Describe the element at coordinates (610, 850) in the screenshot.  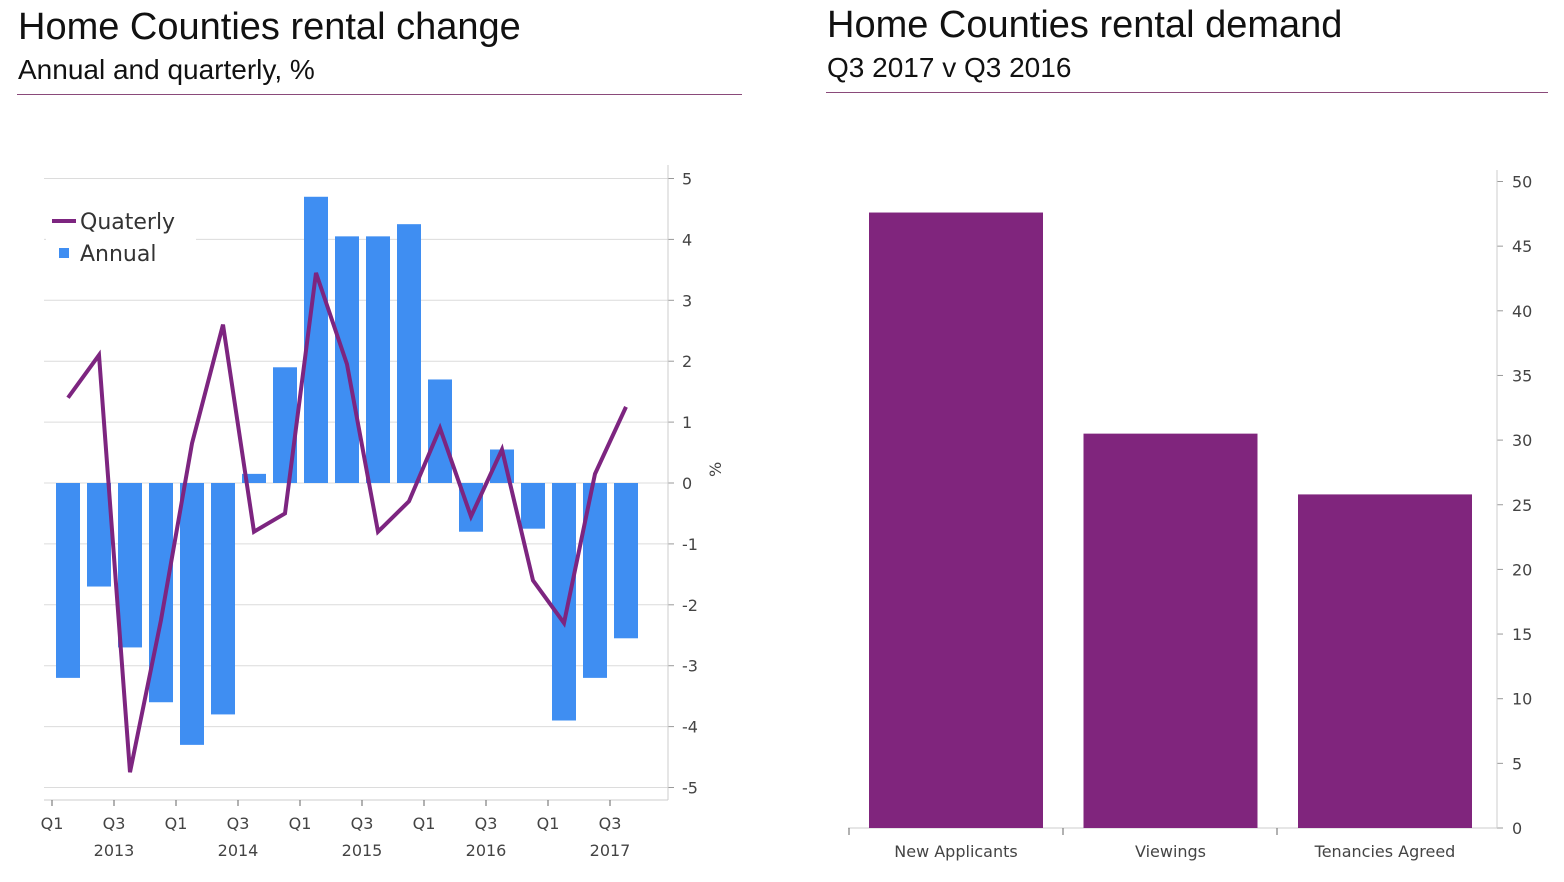
I see `x-year-label: 2017` at that location.